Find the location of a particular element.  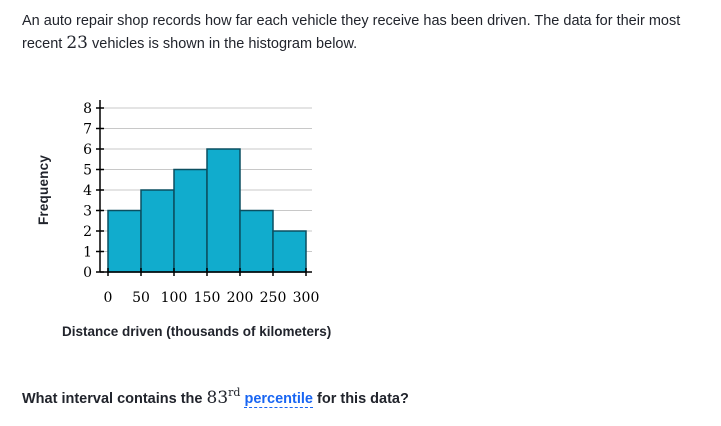

question-text-after: for this data? is located at coordinates (360, 399).